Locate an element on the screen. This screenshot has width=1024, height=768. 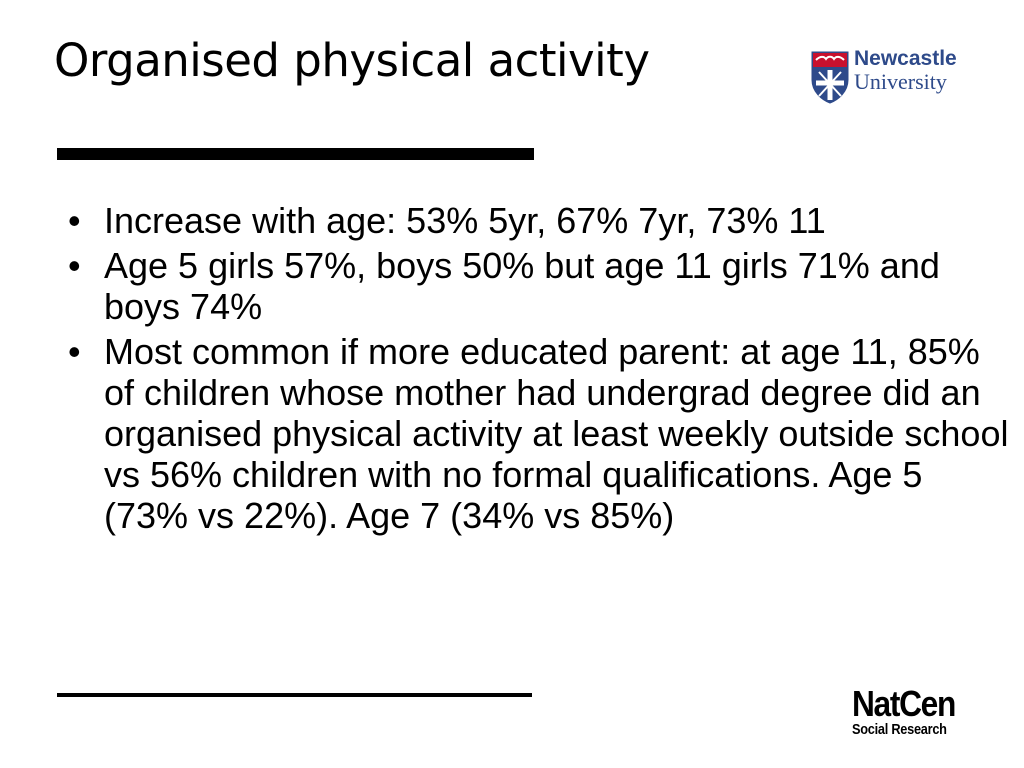
university-crest-icon is located at coordinates (830, 77).